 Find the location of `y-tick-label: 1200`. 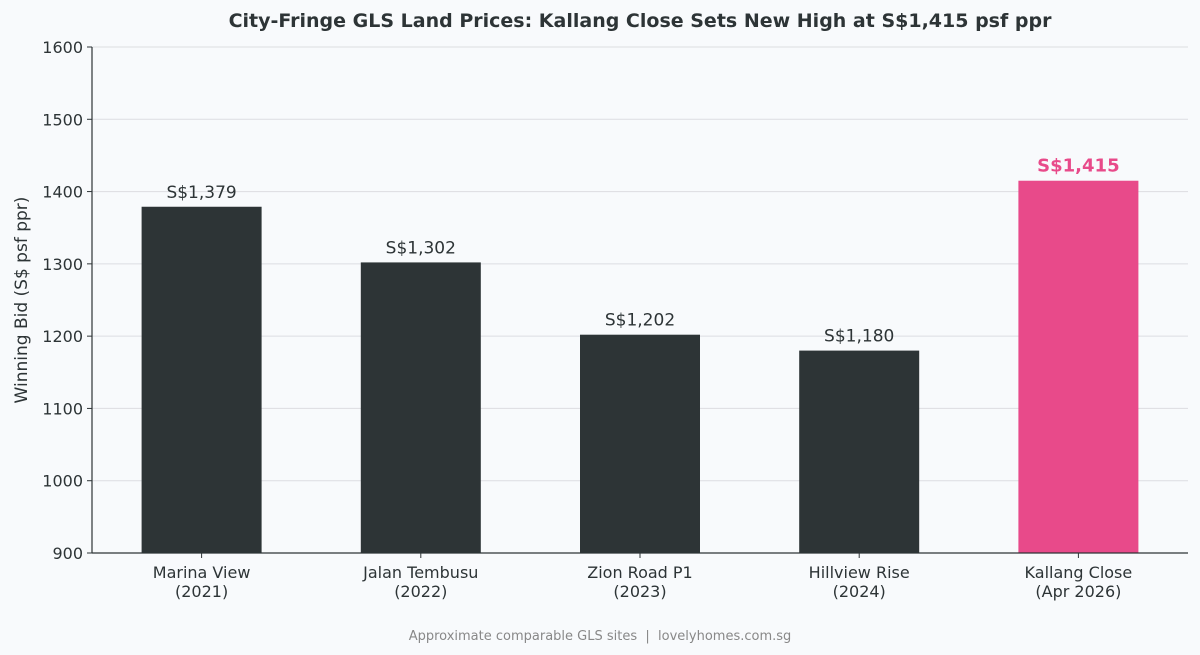

y-tick-label: 1200 is located at coordinates (62, 336).